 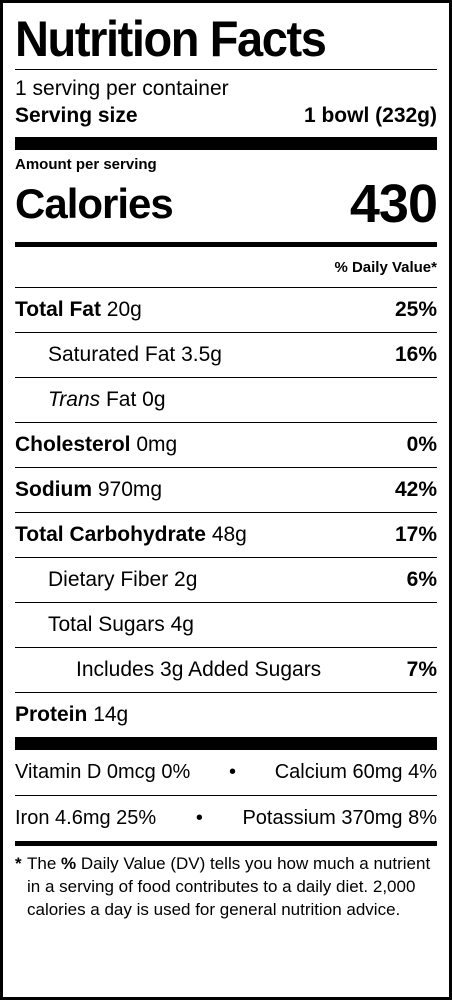 I want to click on label-title: Nutrition Facts, so click(x=171, y=39).